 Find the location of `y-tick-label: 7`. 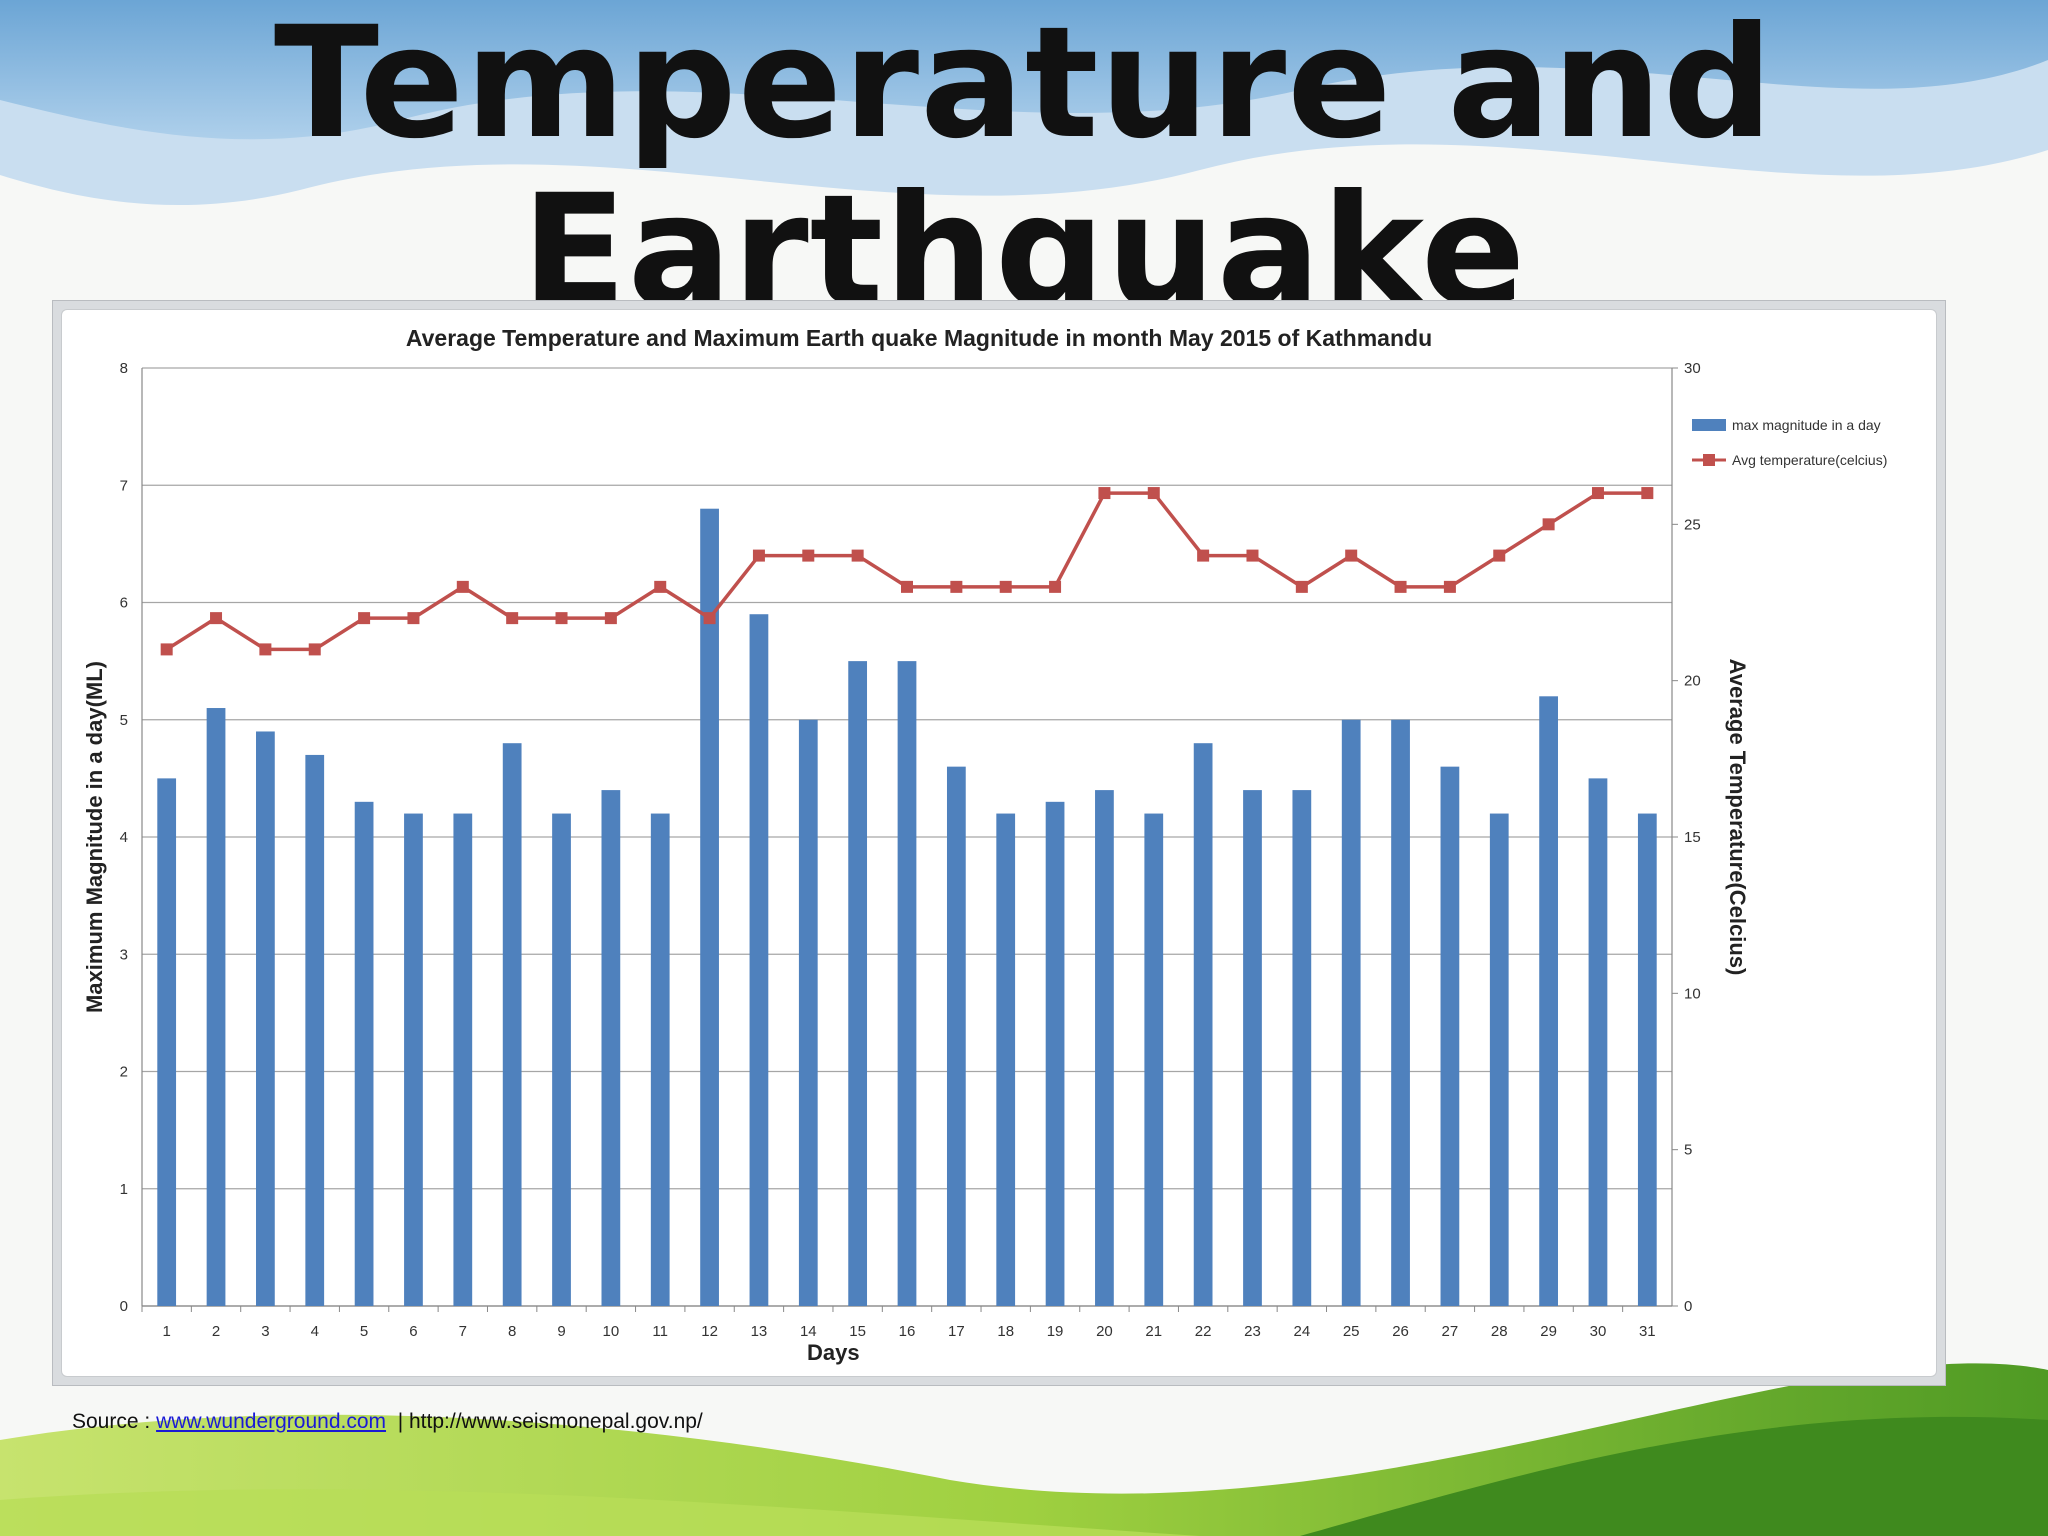

y-tick-label: 7 is located at coordinates (124, 485).